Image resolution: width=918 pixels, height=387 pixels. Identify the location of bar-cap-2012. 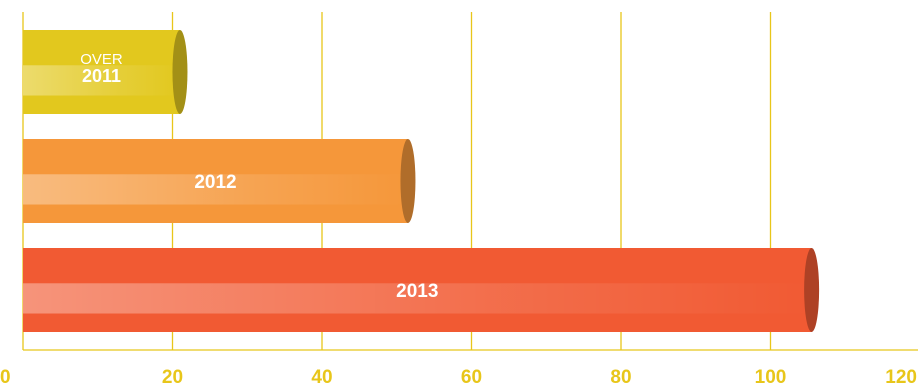
(408, 181).